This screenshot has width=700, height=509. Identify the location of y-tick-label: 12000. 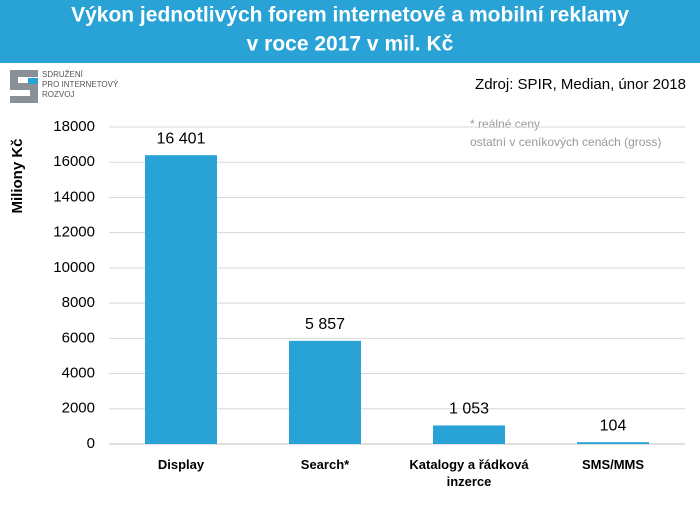
(74, 232).